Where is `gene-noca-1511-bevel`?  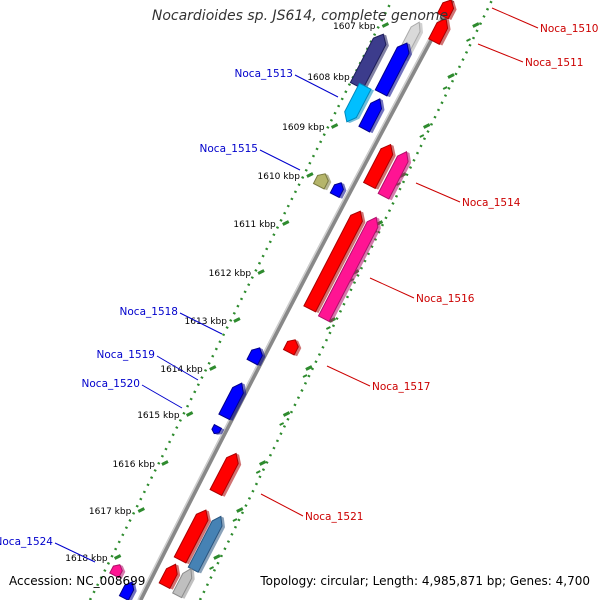 gene-noca-1511-bevel is located at coordinates (445, 32).